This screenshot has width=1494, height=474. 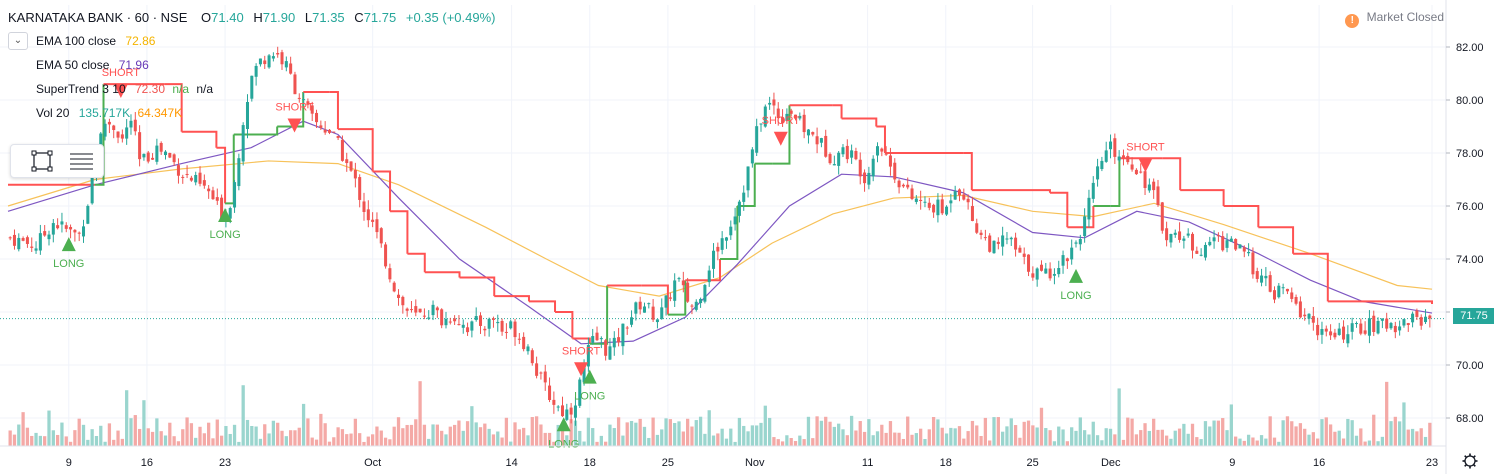 I want to click on time-tick-label: 18, so click(x=946, y=463).